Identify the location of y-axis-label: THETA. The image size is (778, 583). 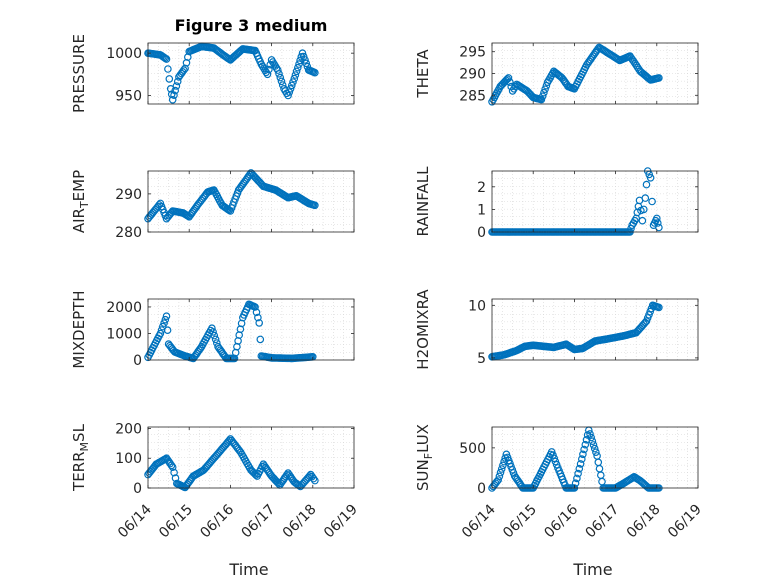
(423, 74).